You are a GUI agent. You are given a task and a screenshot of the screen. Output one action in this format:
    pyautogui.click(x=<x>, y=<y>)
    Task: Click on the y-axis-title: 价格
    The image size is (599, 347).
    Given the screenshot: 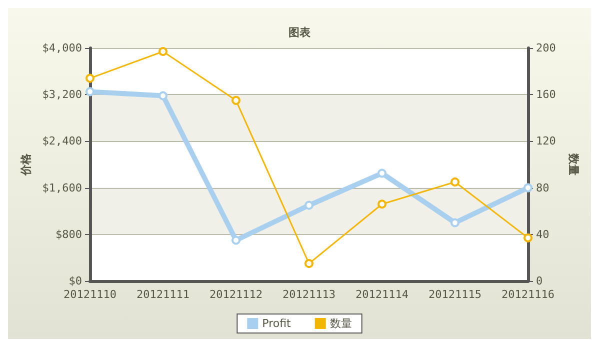 What is the action you would take?
    pyautogui.click(x=25, y=164)
    